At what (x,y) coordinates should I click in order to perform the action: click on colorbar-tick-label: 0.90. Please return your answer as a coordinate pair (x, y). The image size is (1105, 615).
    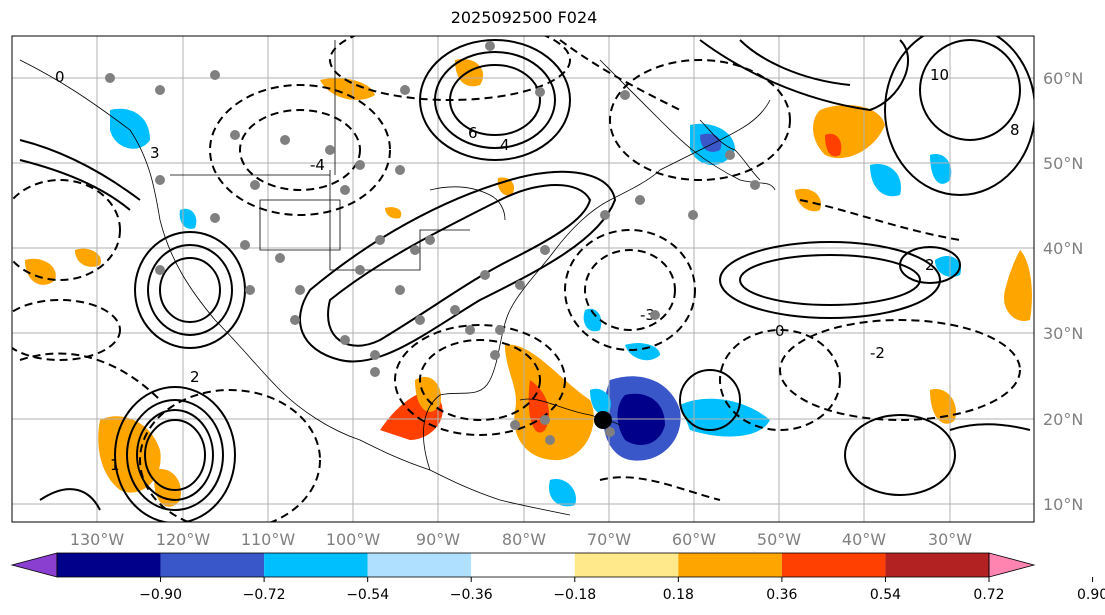
    Looking at the image, I should click on (1091, 595).